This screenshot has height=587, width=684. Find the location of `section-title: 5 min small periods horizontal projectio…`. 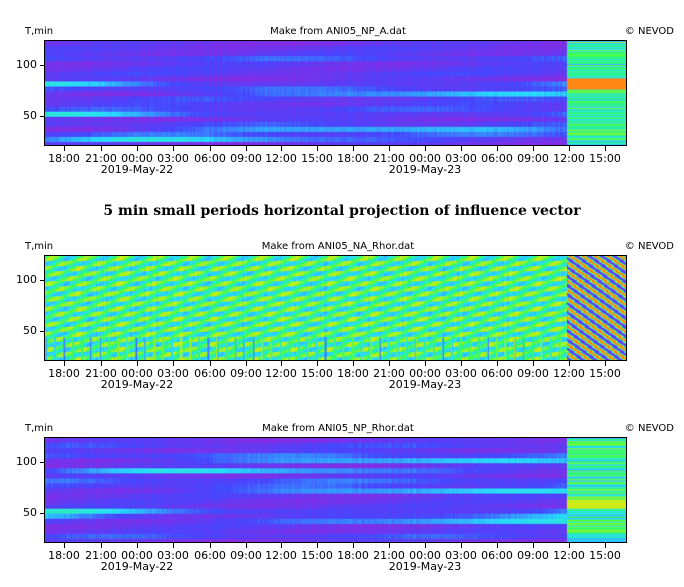

section-title: 5 min small periods horizontal projectio… is located at coordinates (342, 211).